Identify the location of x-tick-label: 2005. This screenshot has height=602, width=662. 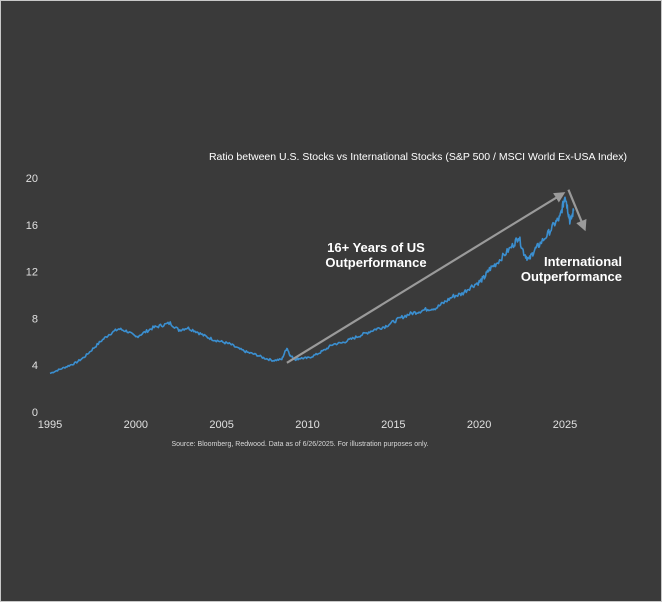
(221, 425).